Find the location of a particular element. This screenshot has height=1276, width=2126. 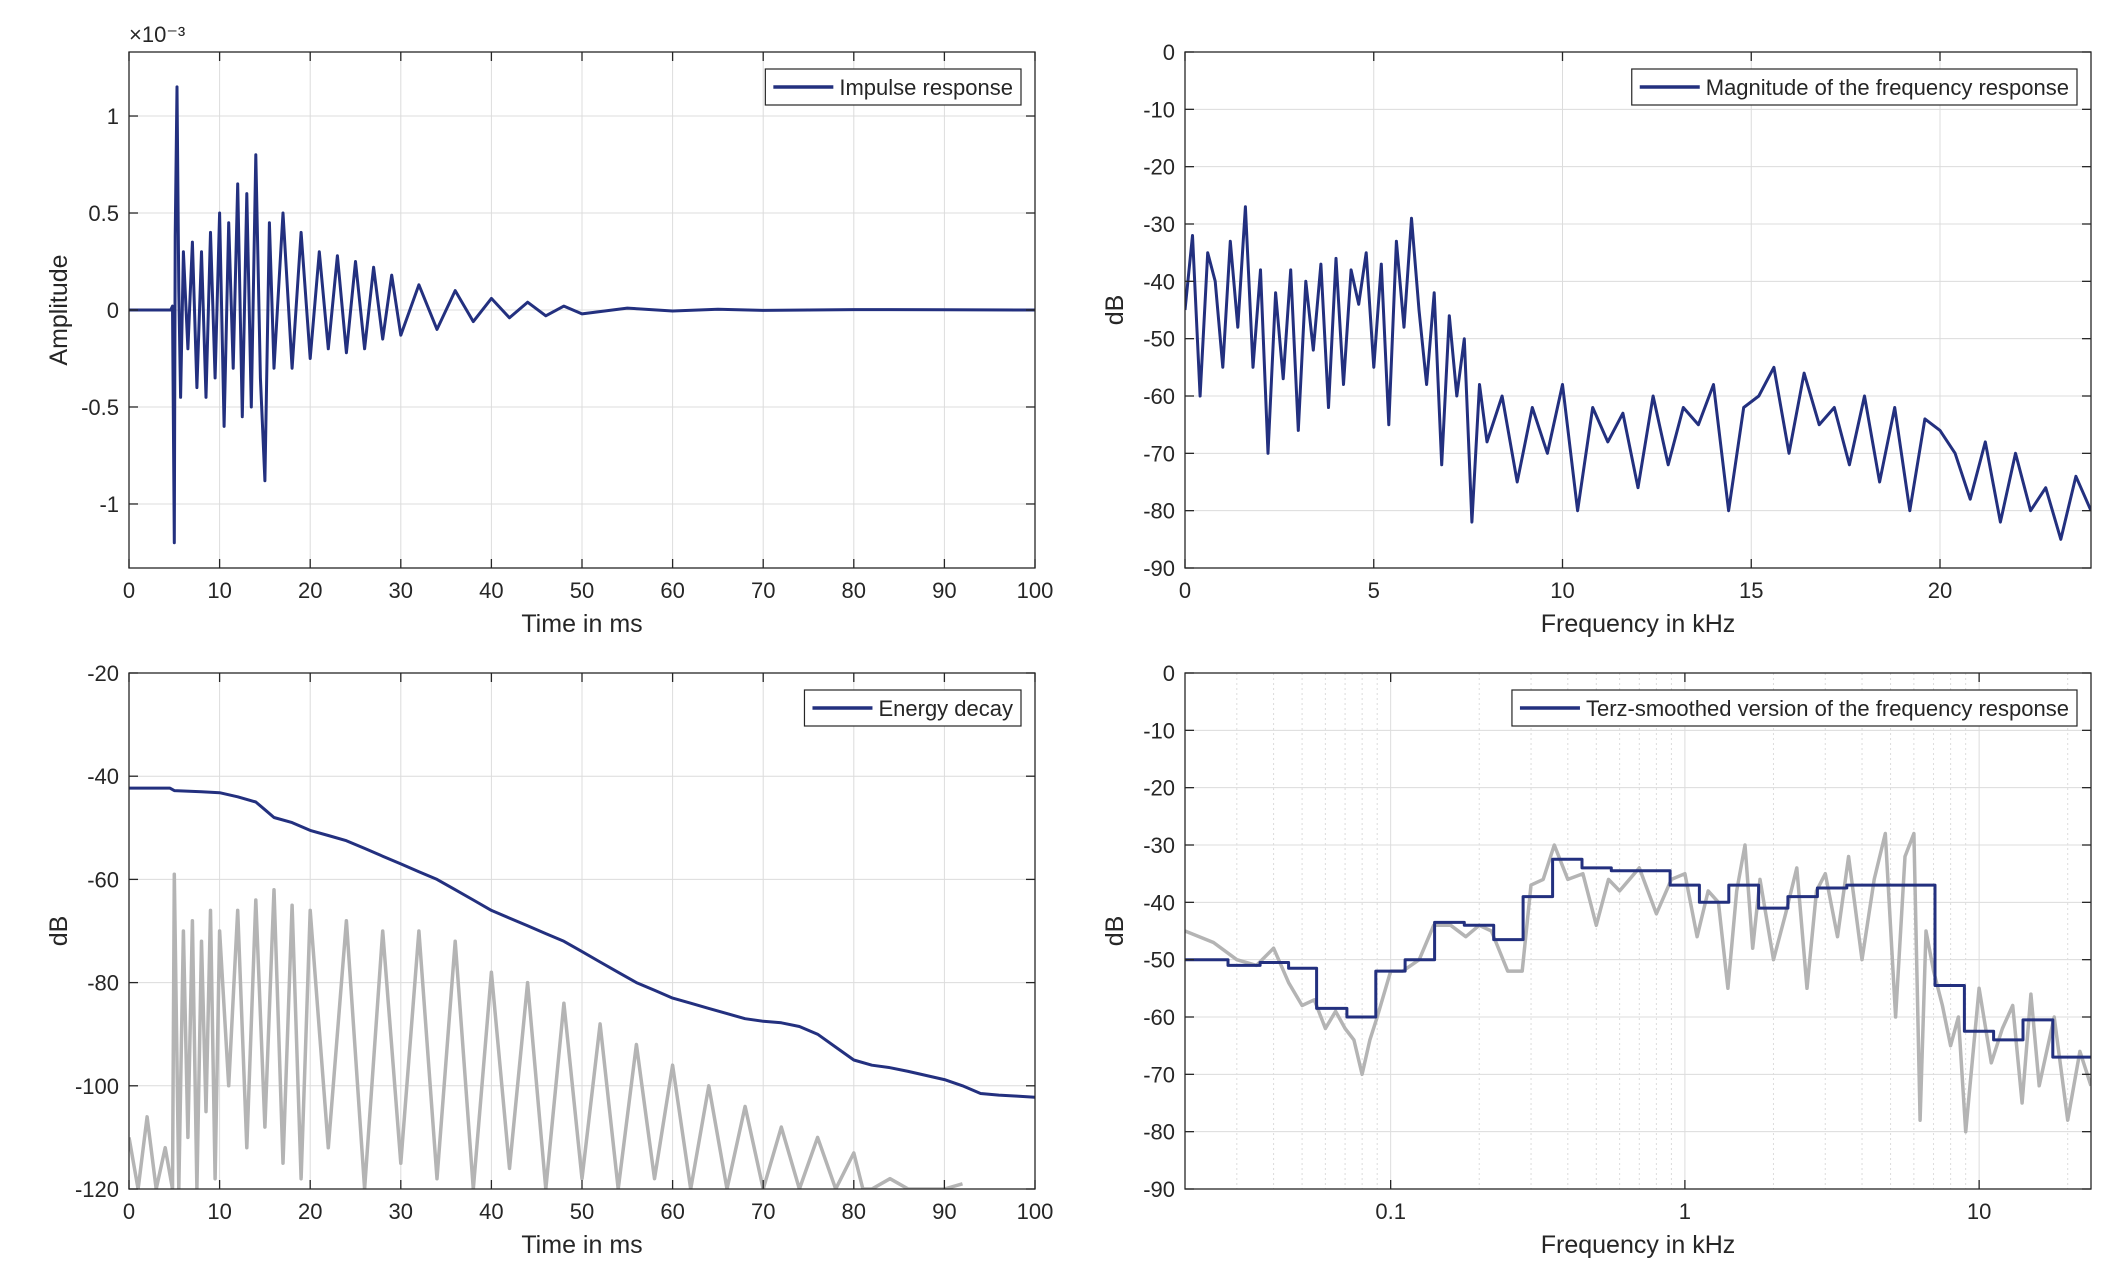

legend-label: Magnitude of the frequency response is located at coordinates (1887, 87).